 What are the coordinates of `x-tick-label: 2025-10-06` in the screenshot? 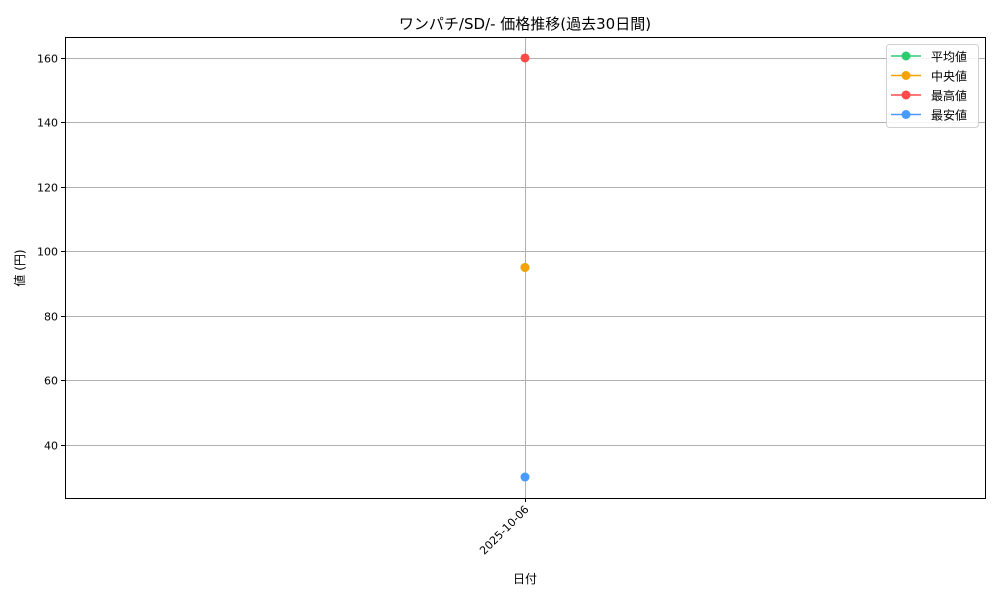 It's located at (504, 530).